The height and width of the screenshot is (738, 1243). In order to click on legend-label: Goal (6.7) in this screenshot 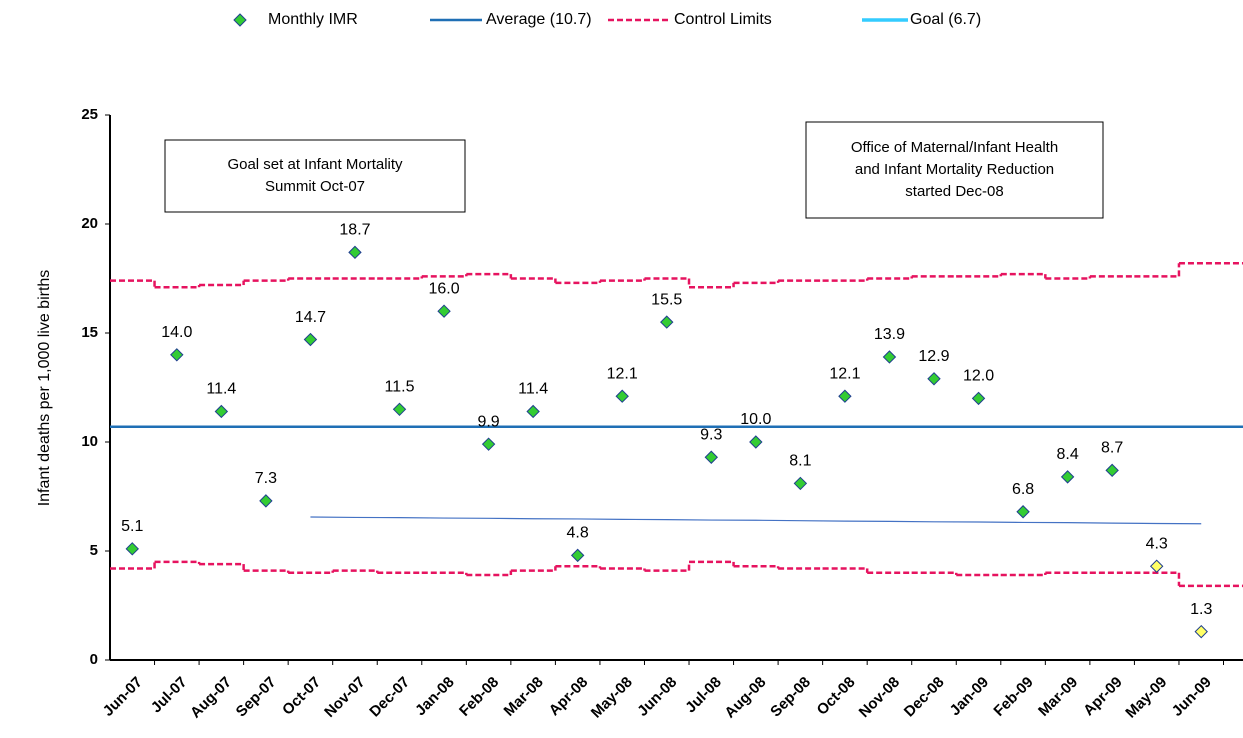, I will do `click(945, 19)`.